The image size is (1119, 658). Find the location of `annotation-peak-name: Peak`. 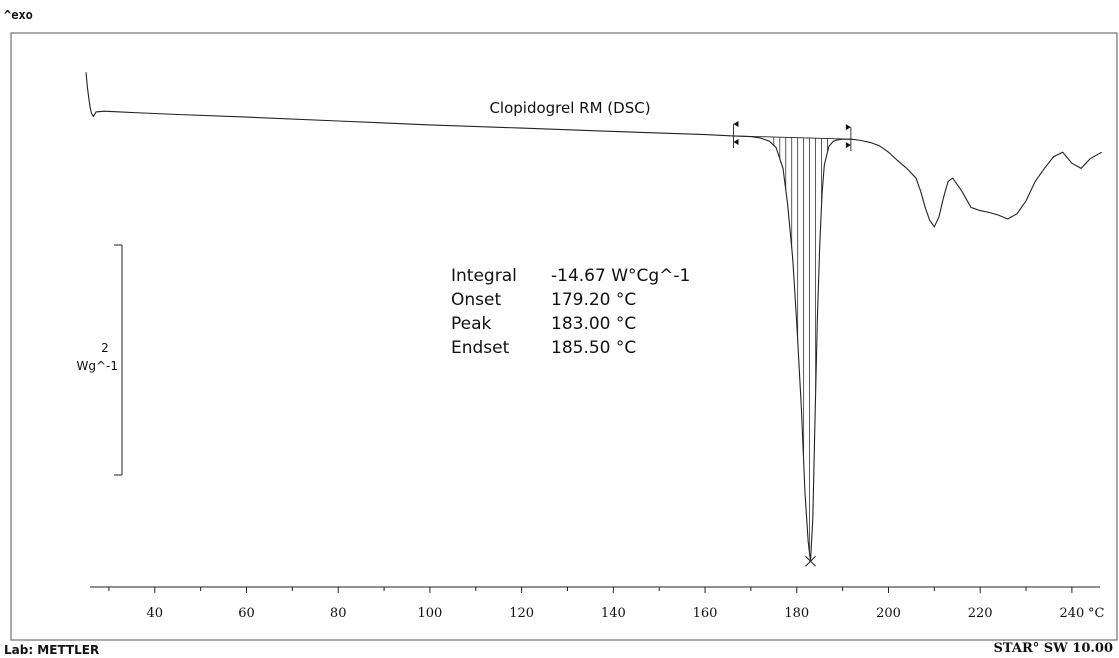

annotation-peak-name: Peak is located at coordinates (471, 324).